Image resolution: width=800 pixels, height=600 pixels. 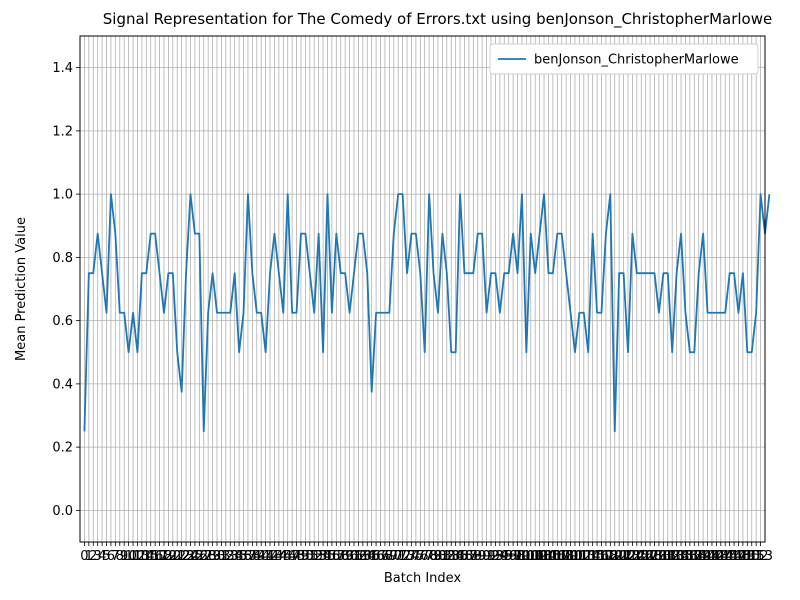 What do you see at coordinates (336, 556) in the screenshot?
I see `x-tick-label: 57` at bounding box center [336, 556].